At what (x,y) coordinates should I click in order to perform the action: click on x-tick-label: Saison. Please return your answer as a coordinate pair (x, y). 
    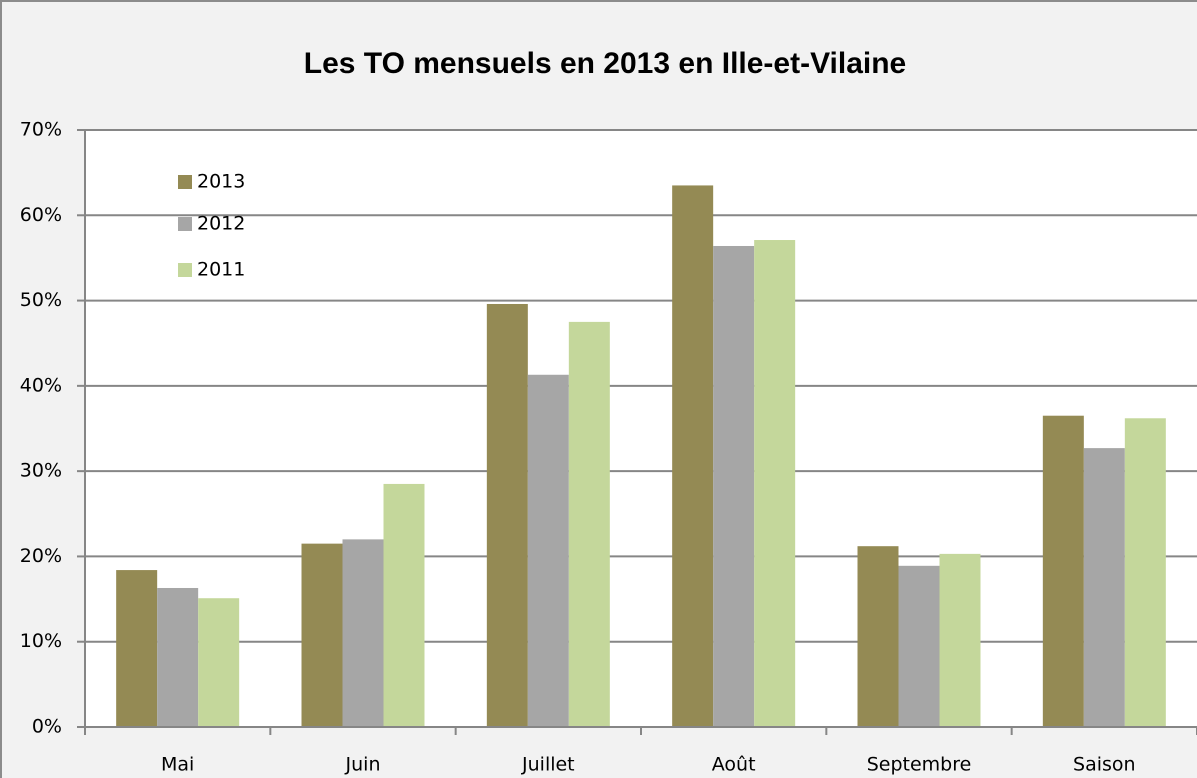
    Looking at the image, I should click on (1104, 765).